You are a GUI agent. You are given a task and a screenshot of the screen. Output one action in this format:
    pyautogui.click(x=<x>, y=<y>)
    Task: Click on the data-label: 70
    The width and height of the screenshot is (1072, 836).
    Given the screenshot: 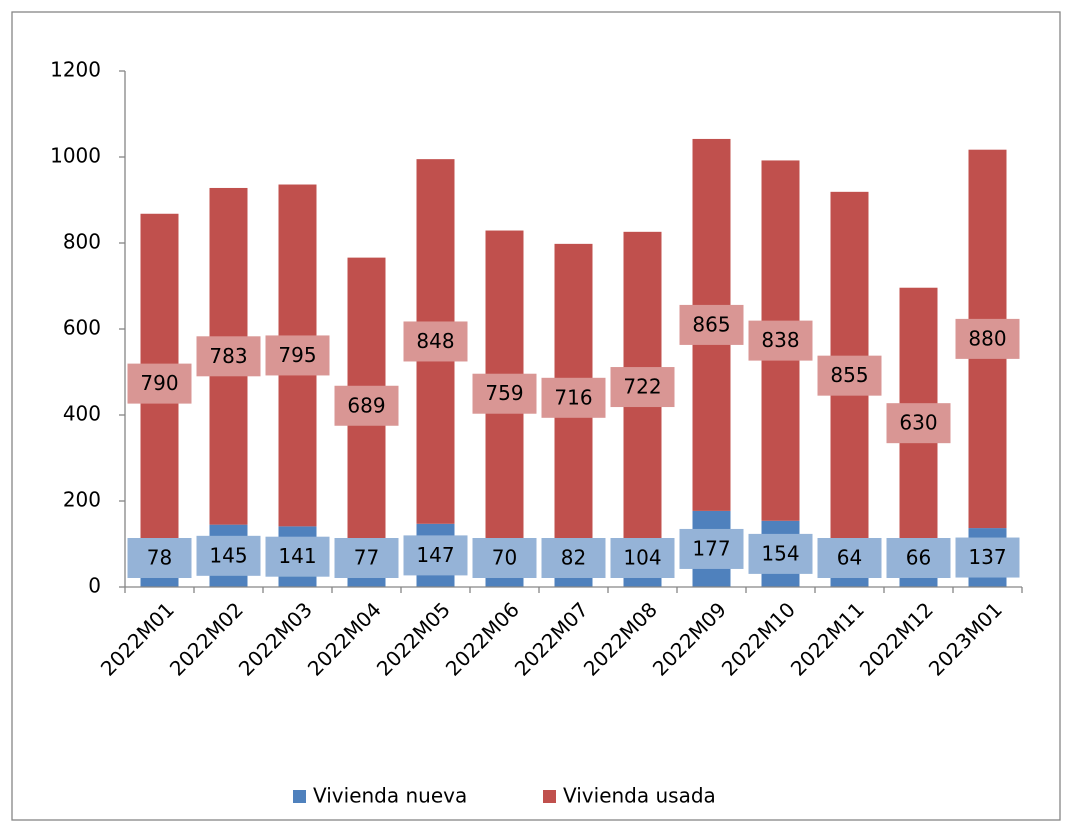 What is the action you would take?
    pyautogui.click(x=504, y=558)
    